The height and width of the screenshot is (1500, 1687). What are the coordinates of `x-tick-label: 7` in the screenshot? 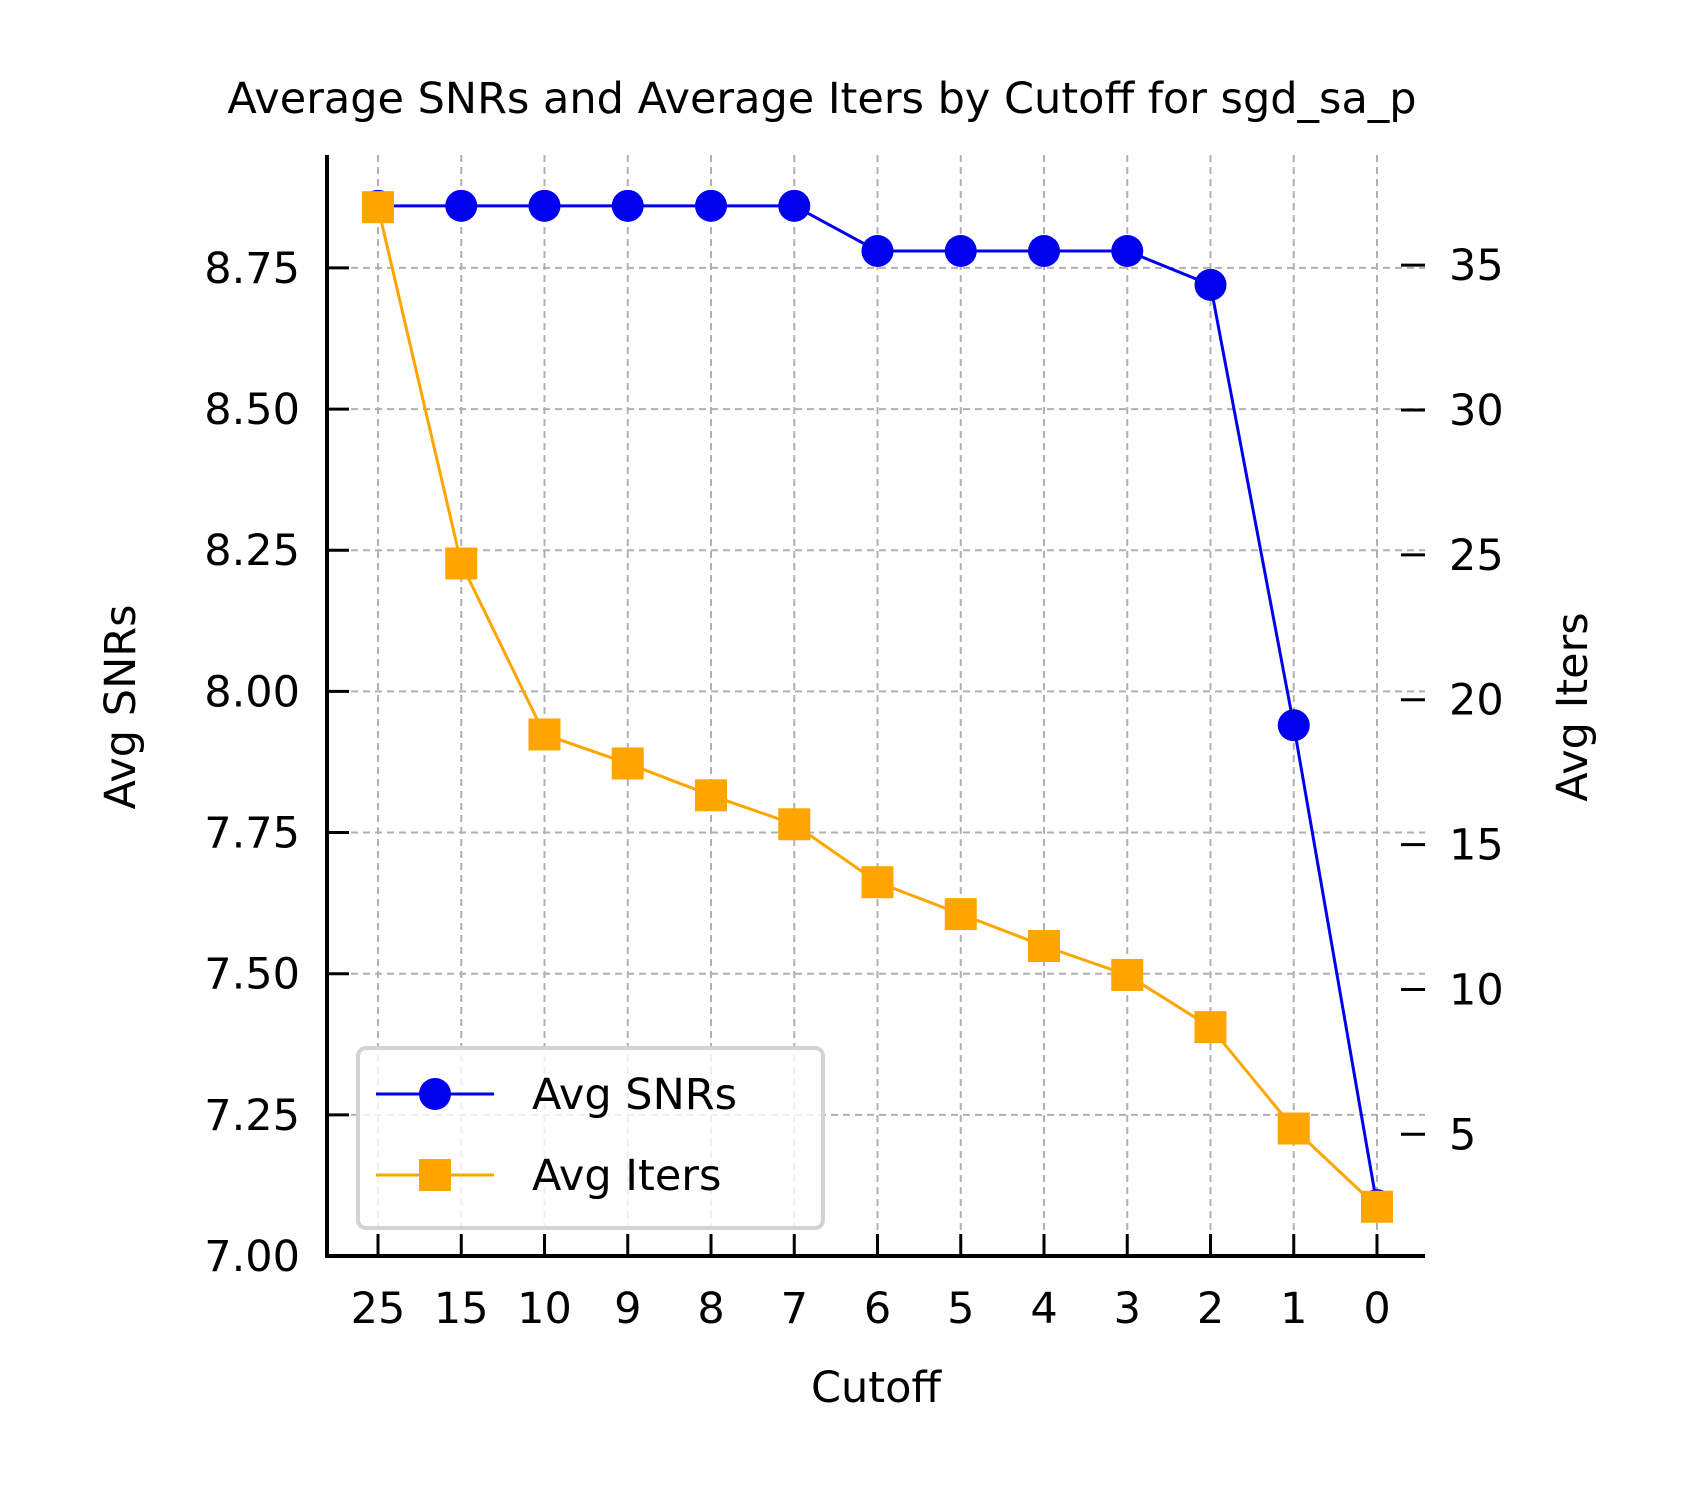 It's located at (794, 1309).